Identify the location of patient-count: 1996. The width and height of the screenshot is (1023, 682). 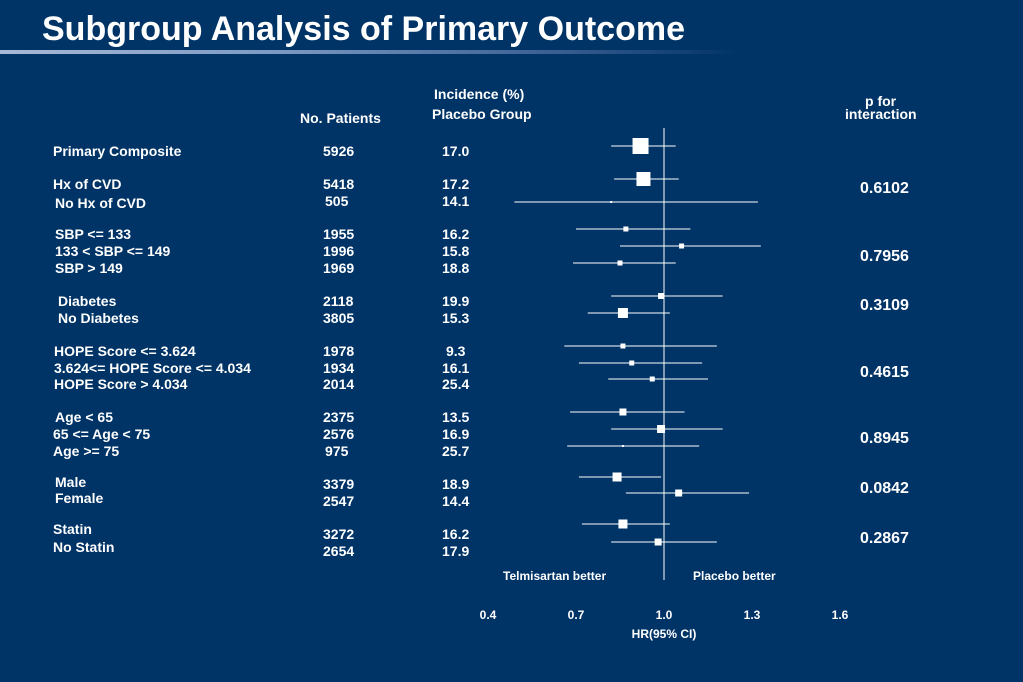
(339, 251).